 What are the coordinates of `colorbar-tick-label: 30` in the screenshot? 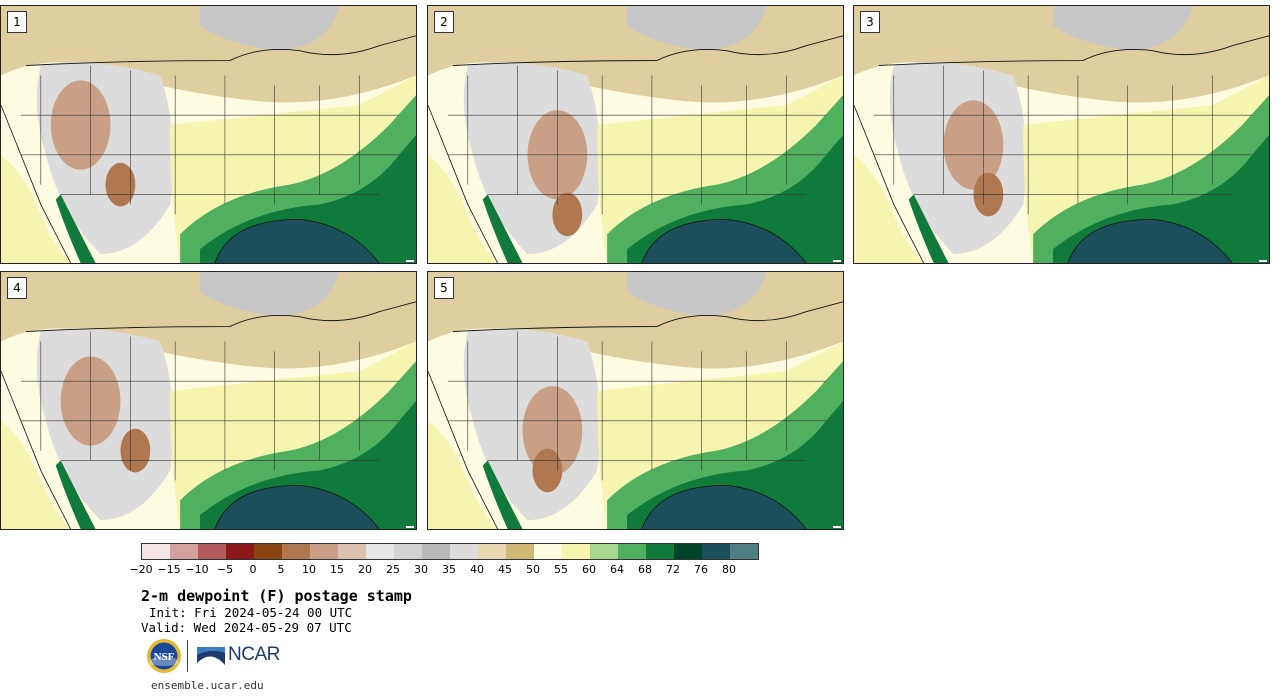 It's located at (421, 569).